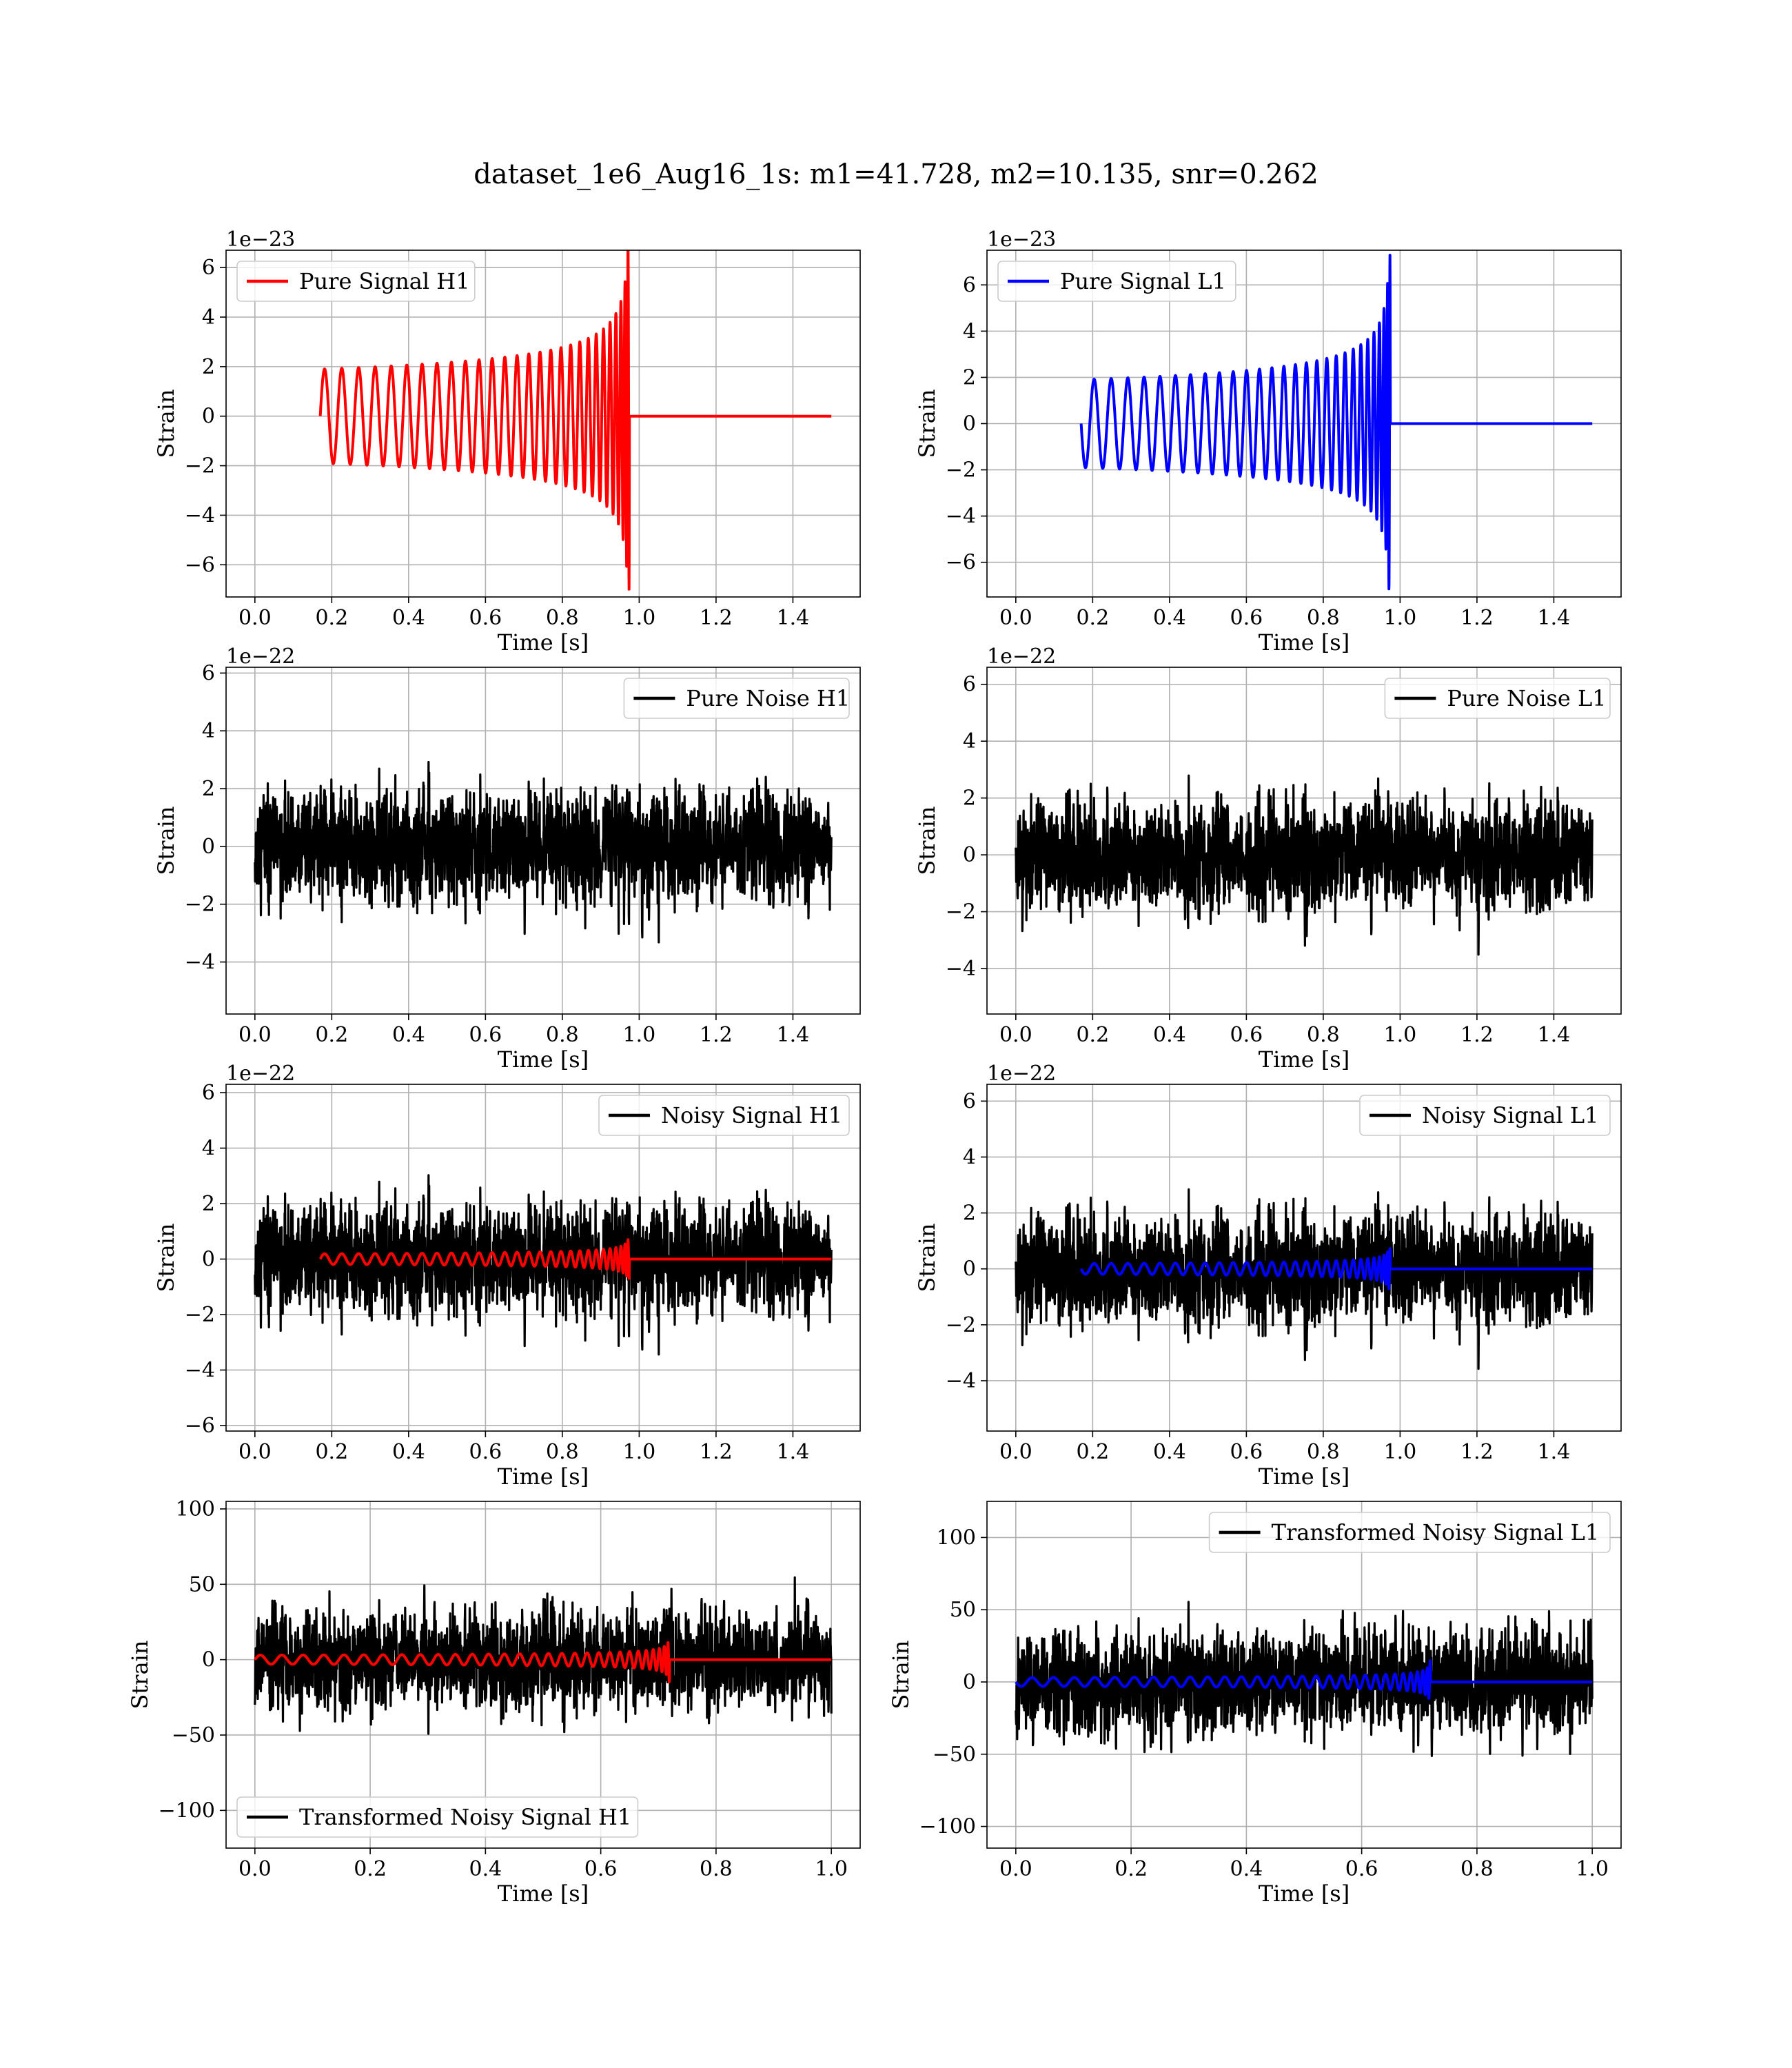 Image resolution: width=1792 pixels, height=2068 pixels. I want to click on y-tick-label: 100, so click(956, 1537).